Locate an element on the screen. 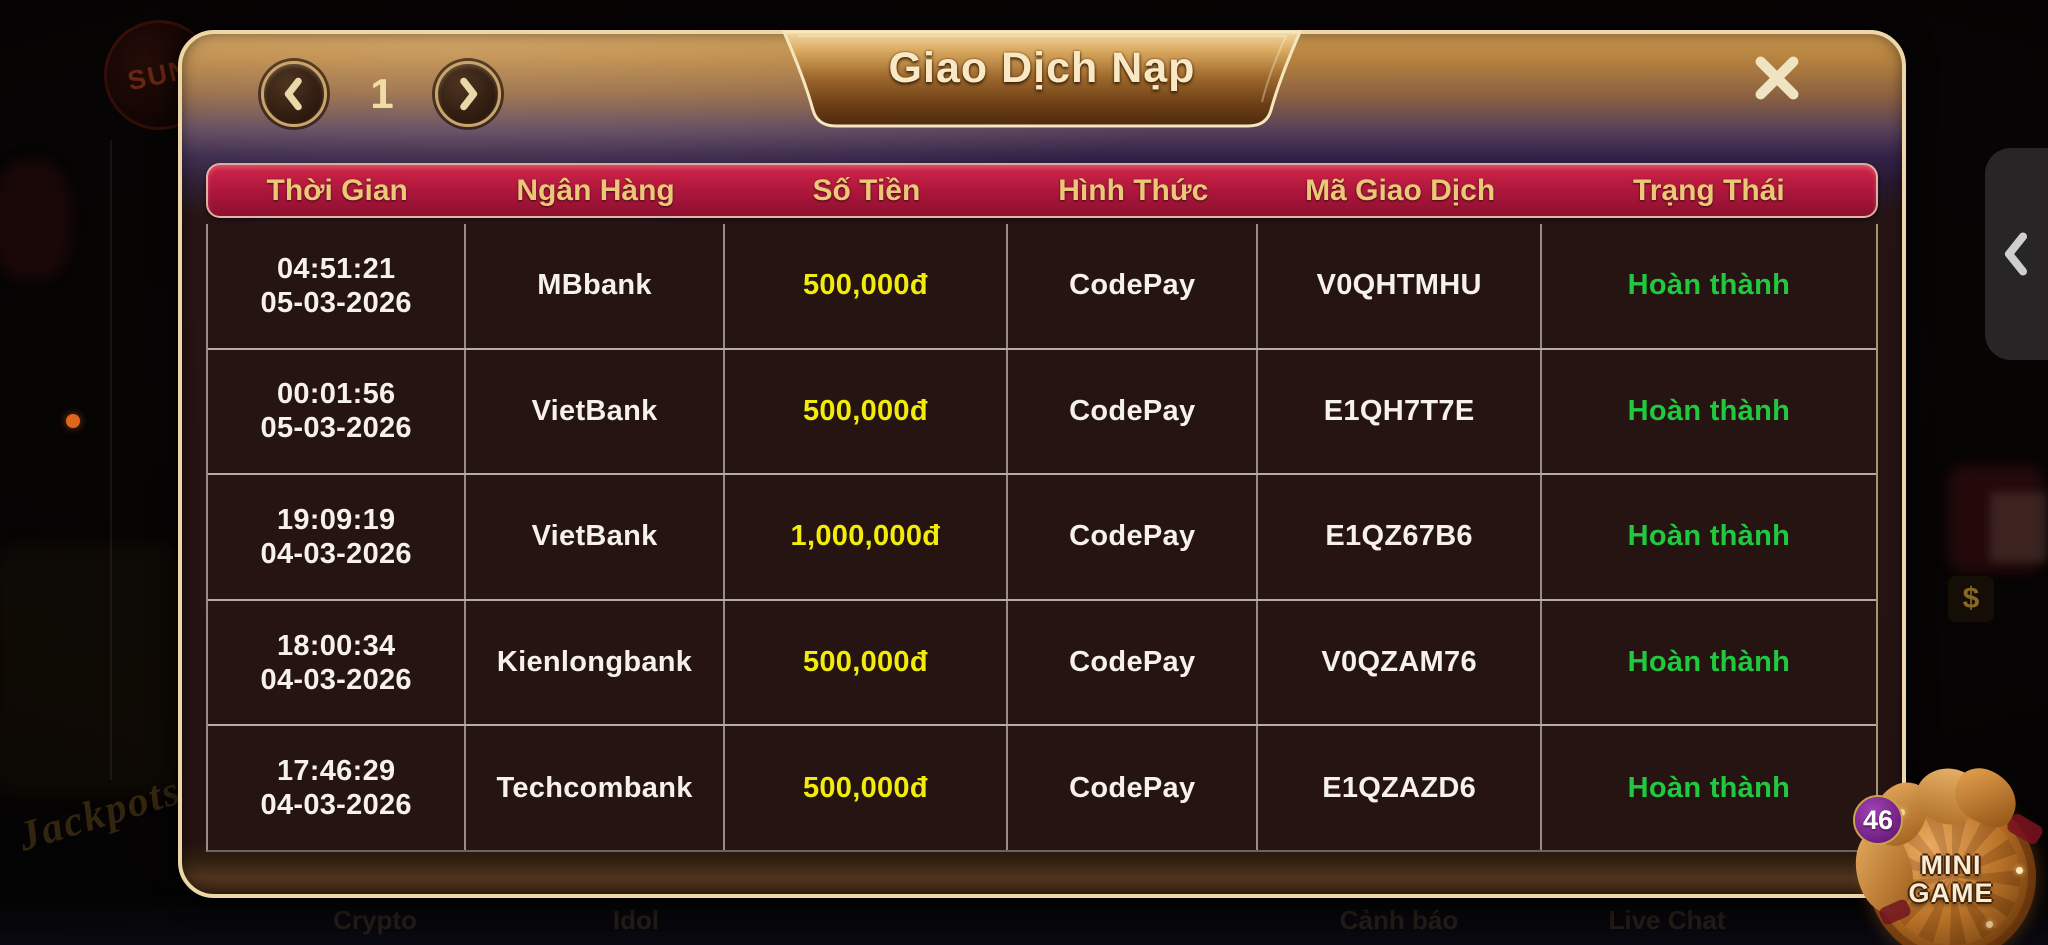 The height and width of the screenshot is (945, 2048). cell-code: V0QHTMHU is located at coordinates (1400, 286).